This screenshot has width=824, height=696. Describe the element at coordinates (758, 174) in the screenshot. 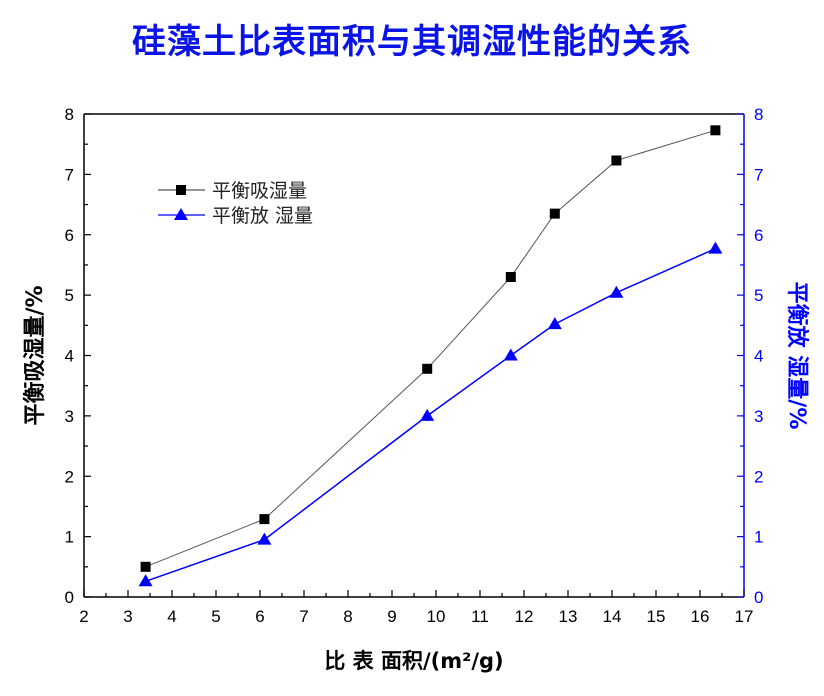

I see `y2-tick-label: 7` at that location.